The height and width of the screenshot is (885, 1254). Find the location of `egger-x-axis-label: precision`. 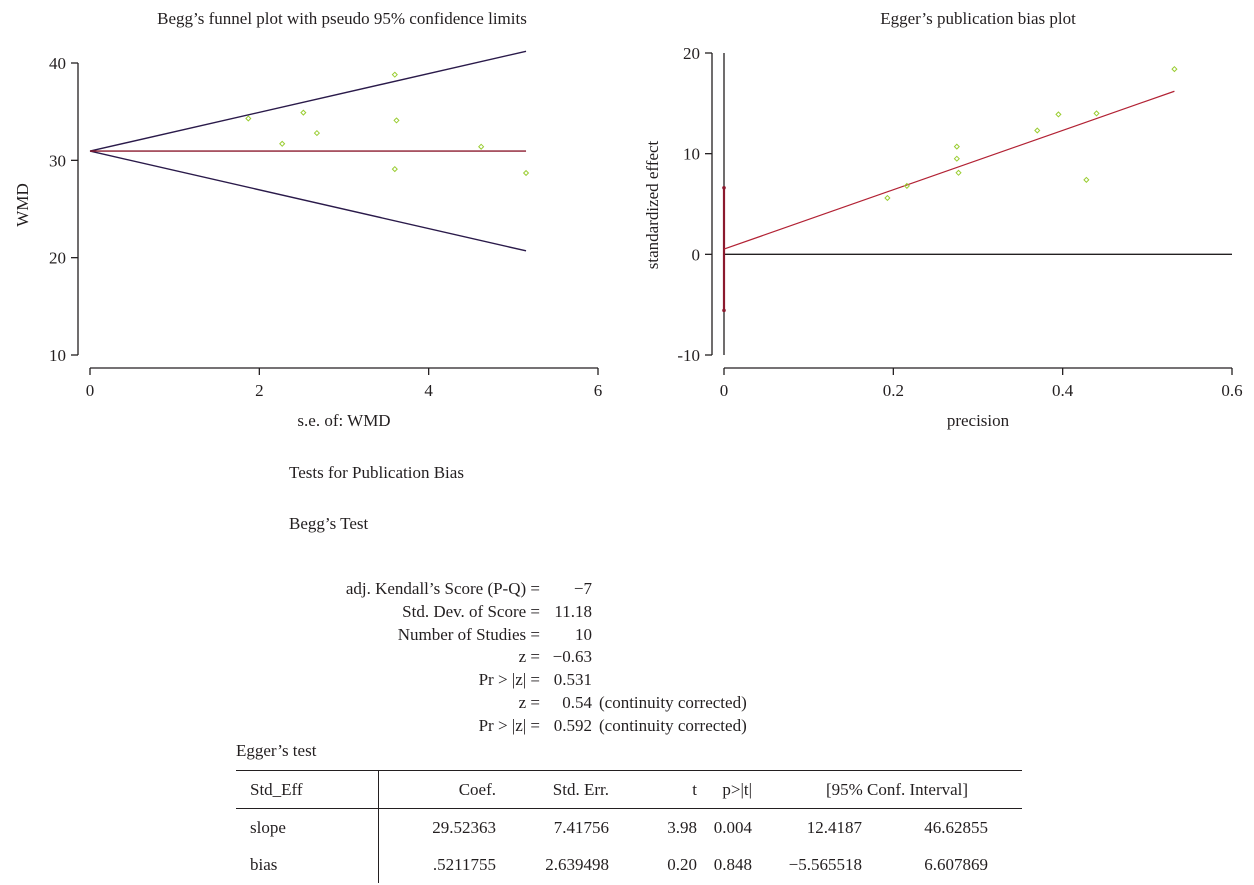

egger-x-axis-label: precision is located at coordinates (978, 420).